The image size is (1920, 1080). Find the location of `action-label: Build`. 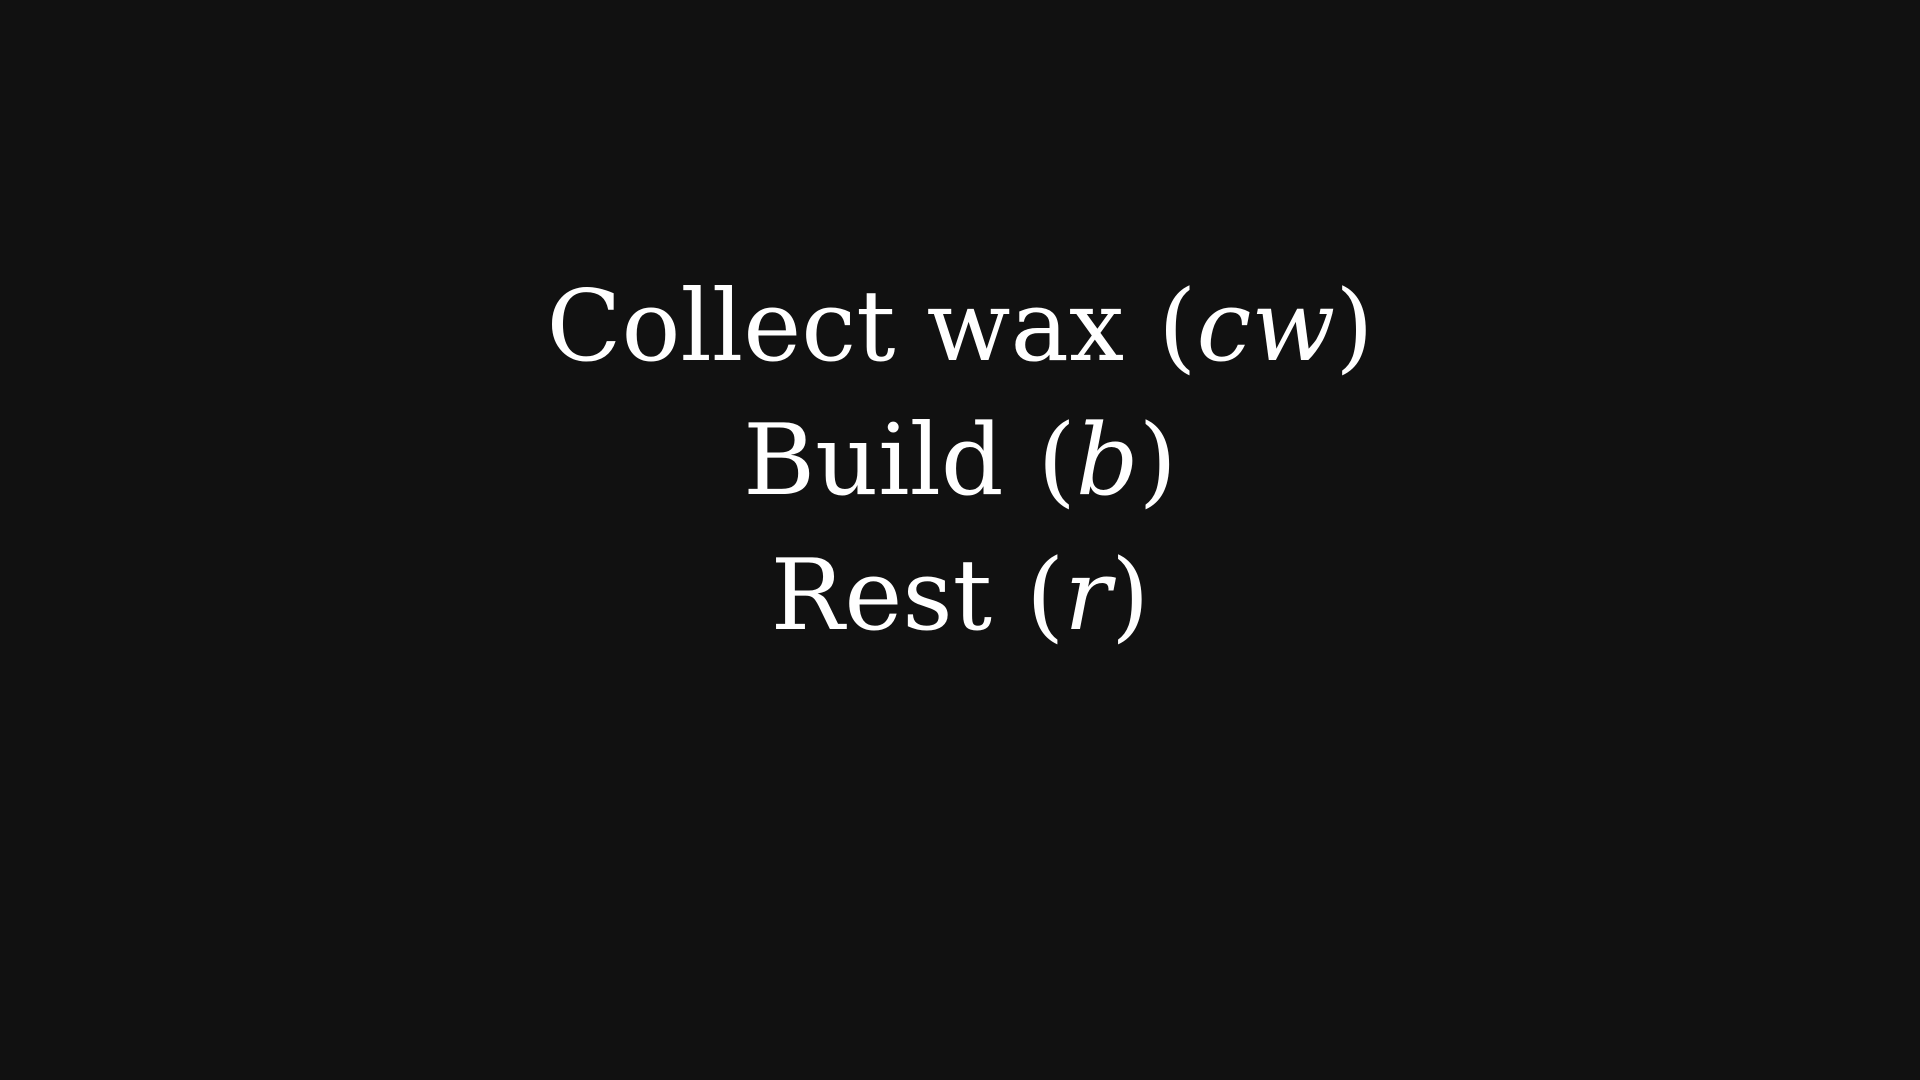

action-label: Build is located at coordinates (873, 461).